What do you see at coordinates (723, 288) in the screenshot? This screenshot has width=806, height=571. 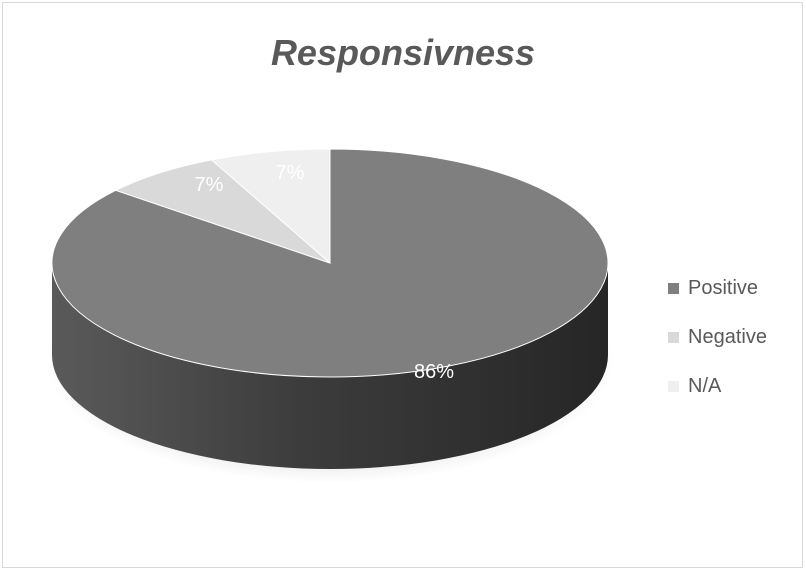 I see `legend-label-positive: Positive` at bounding box center [723, 288].